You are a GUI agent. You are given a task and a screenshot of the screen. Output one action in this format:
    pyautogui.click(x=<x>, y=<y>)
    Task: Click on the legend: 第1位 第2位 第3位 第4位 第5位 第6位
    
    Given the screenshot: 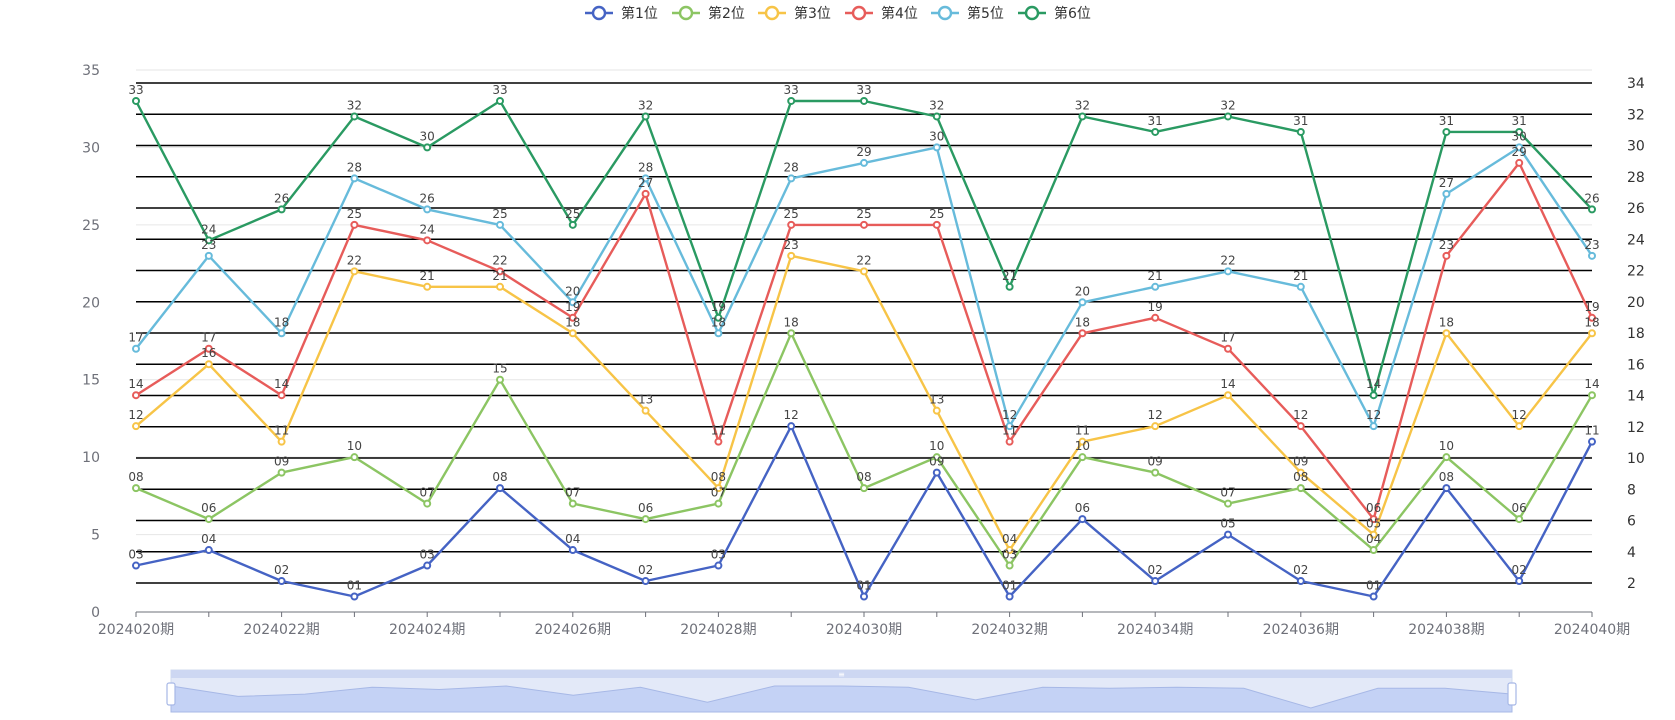 What is the action you would take?
    pyautogui.click(x=838, y=13)
    